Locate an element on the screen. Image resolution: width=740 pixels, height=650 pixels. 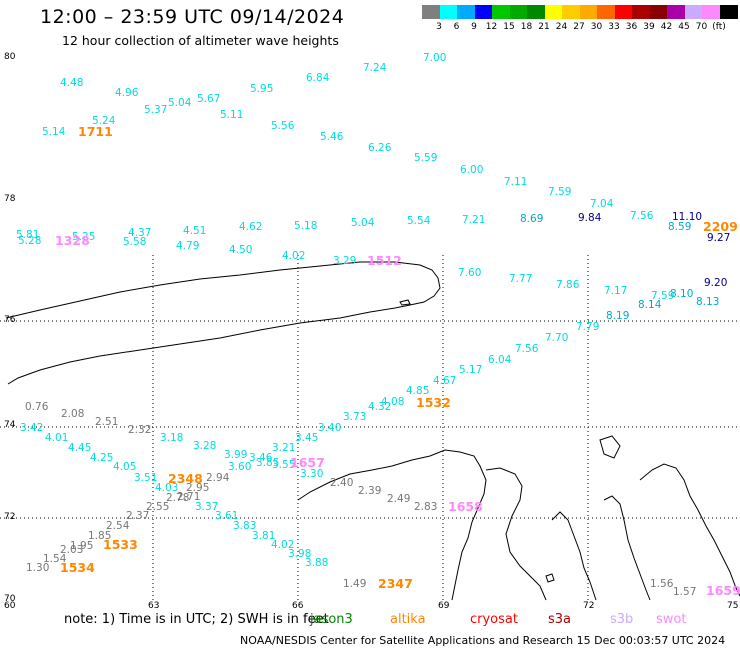
wave-height-label: 5.04 is located at coordinates (180, 103).